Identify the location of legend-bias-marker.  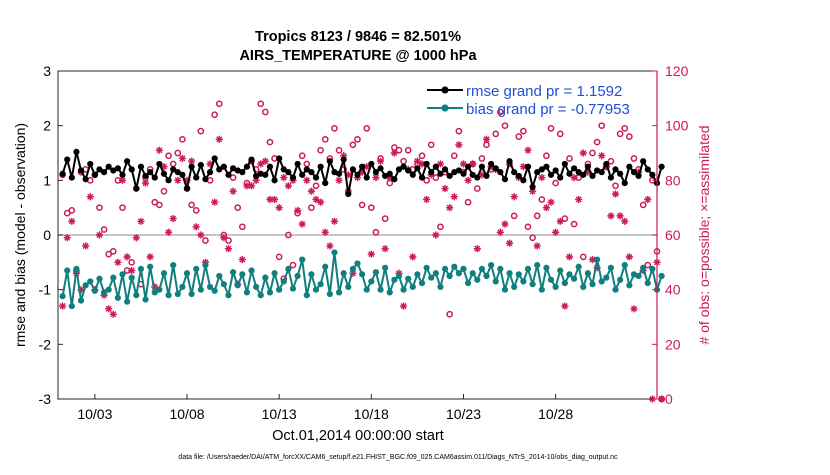
(445, 108).